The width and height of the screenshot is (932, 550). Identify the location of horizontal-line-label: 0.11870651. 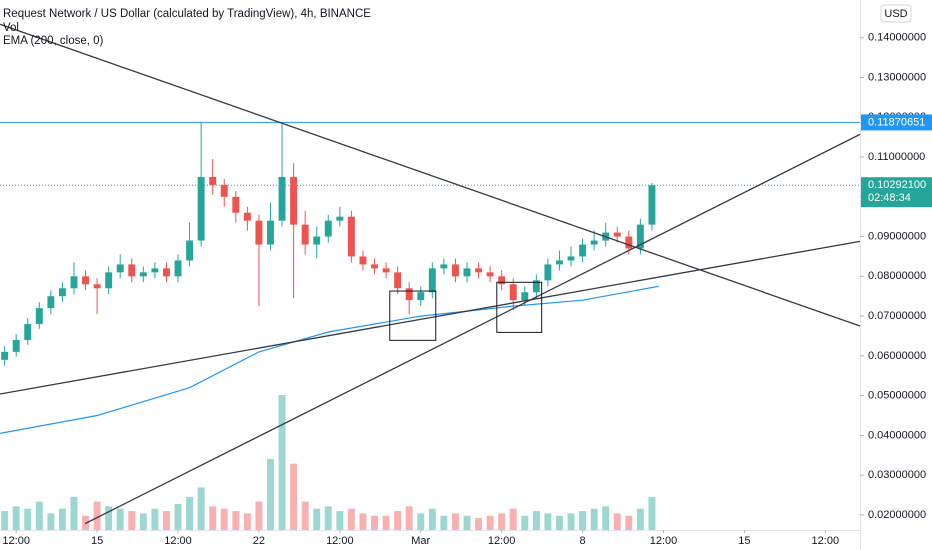
(896, 122).